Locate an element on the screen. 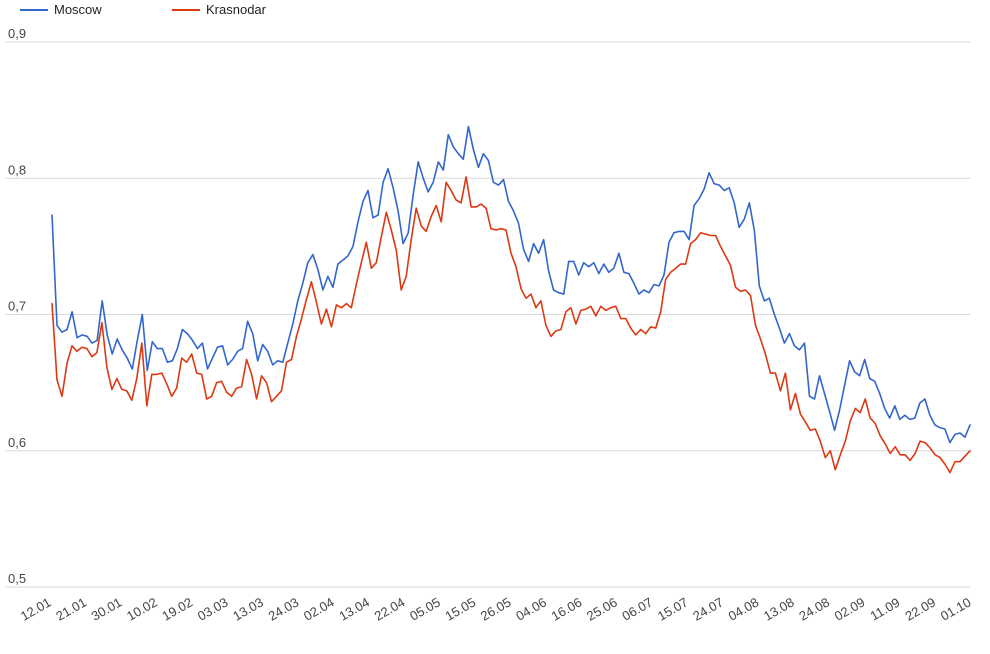 This screenshot has width=990, height=654. x-tick-label: 15.07 is located at coordinates (673, 608).